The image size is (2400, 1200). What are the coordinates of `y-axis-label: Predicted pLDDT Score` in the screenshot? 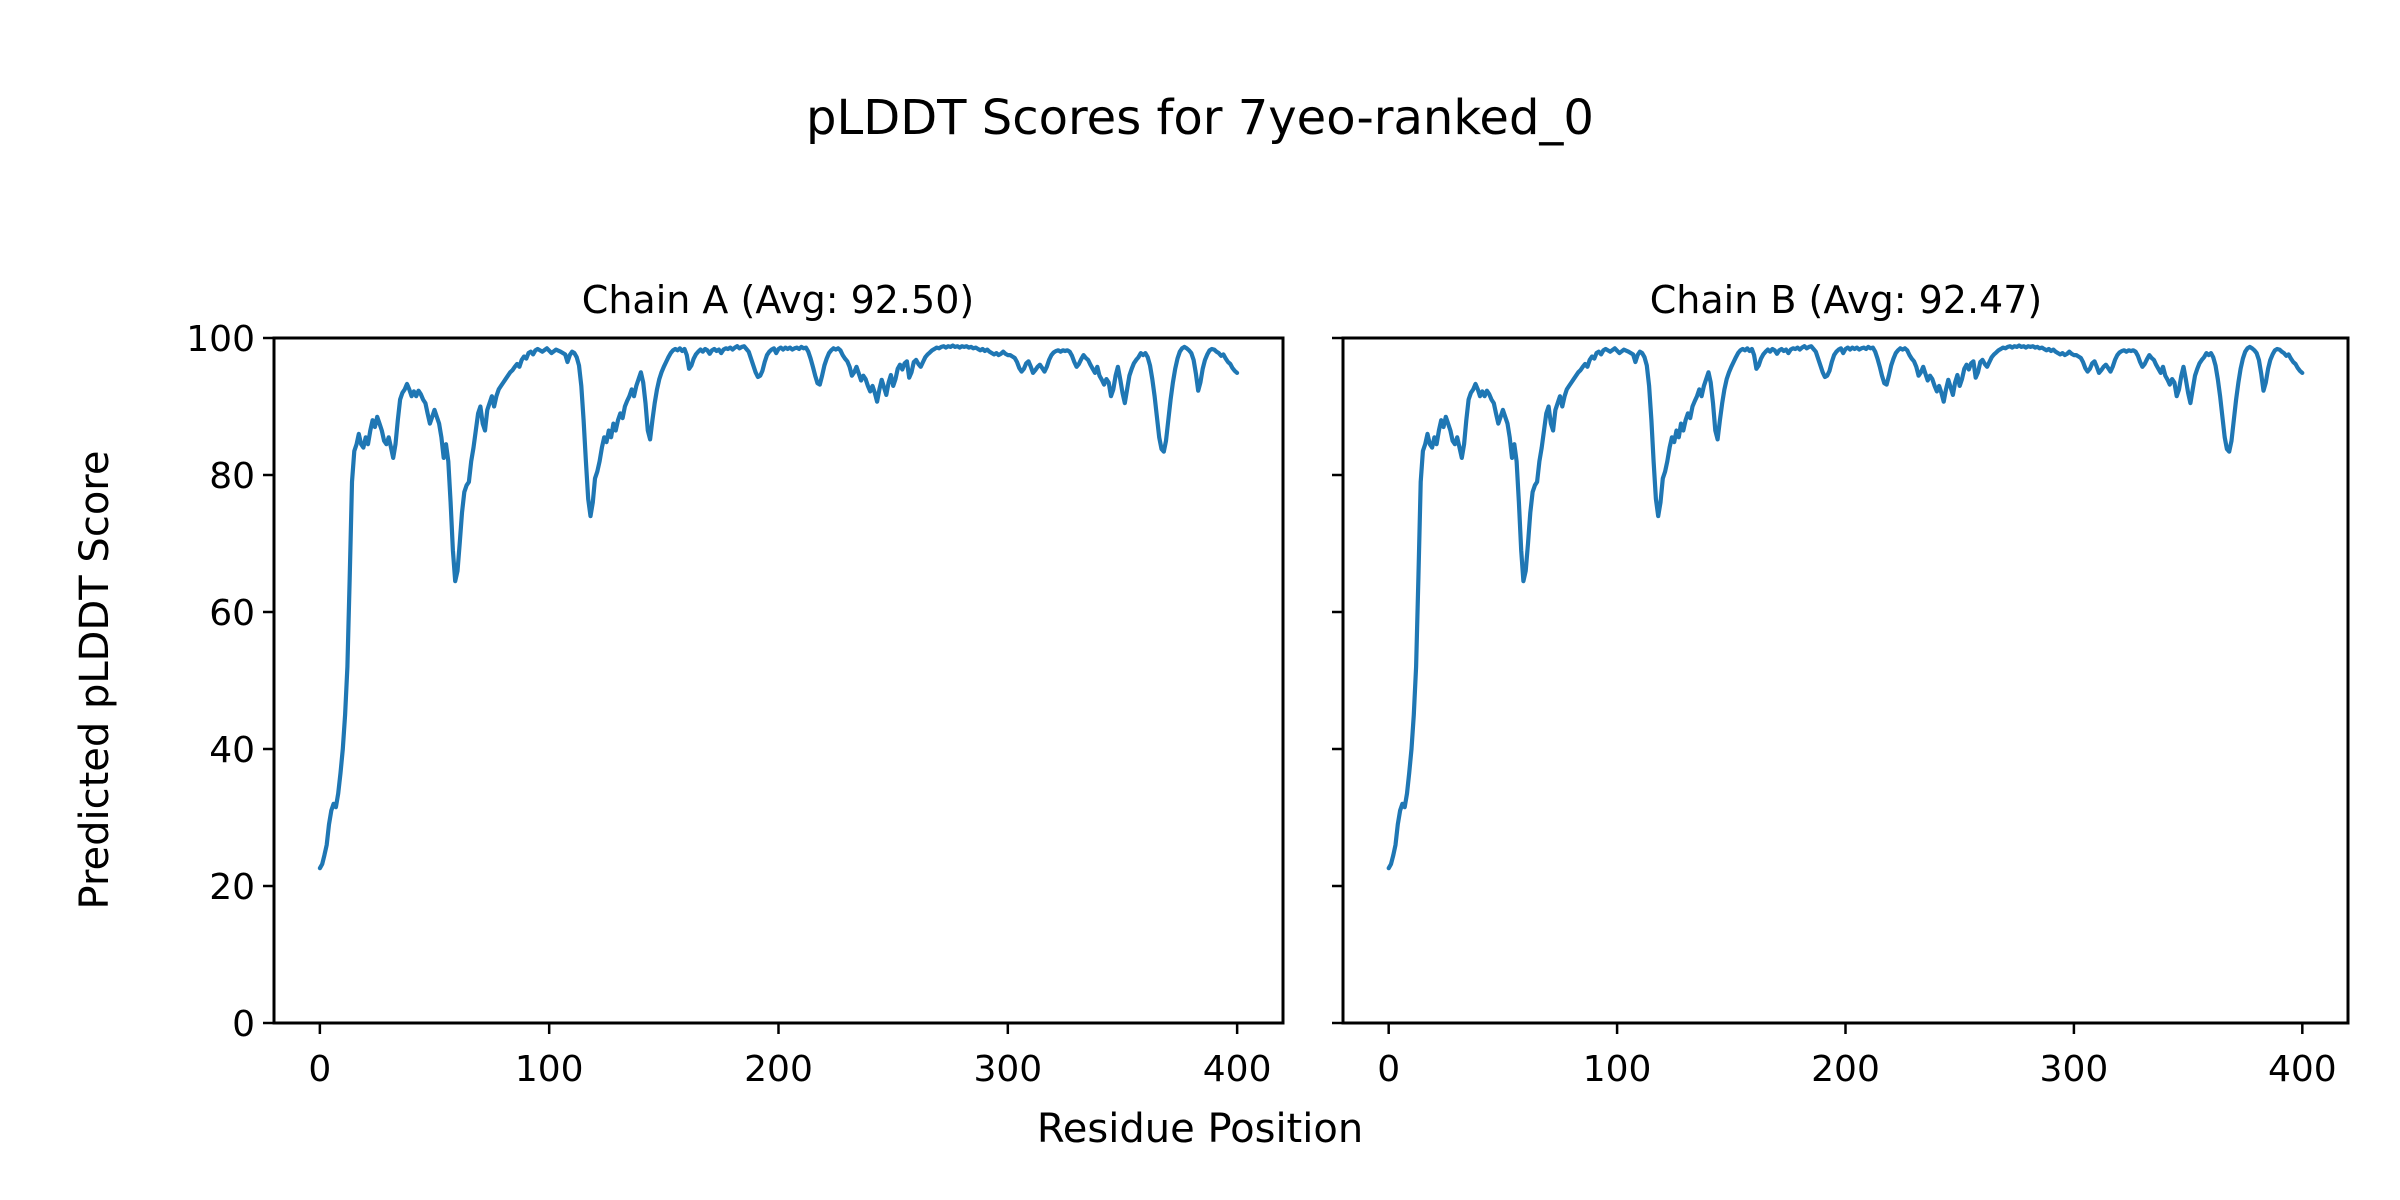 It's located at (95, 680).